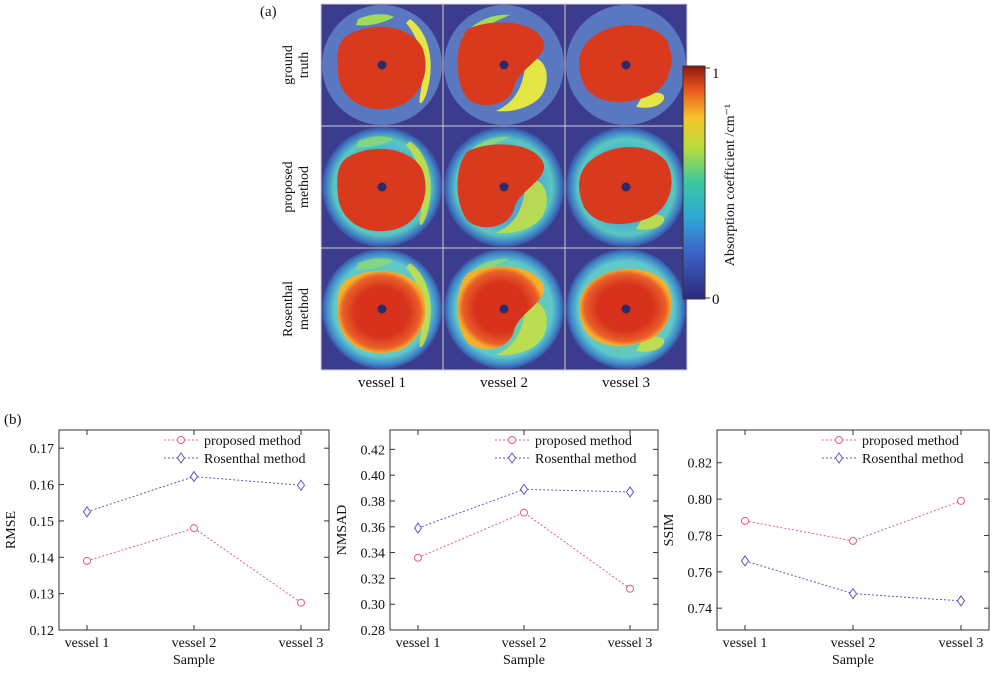  I want to click on y-tick-label: 0.15, so click(42, 522).